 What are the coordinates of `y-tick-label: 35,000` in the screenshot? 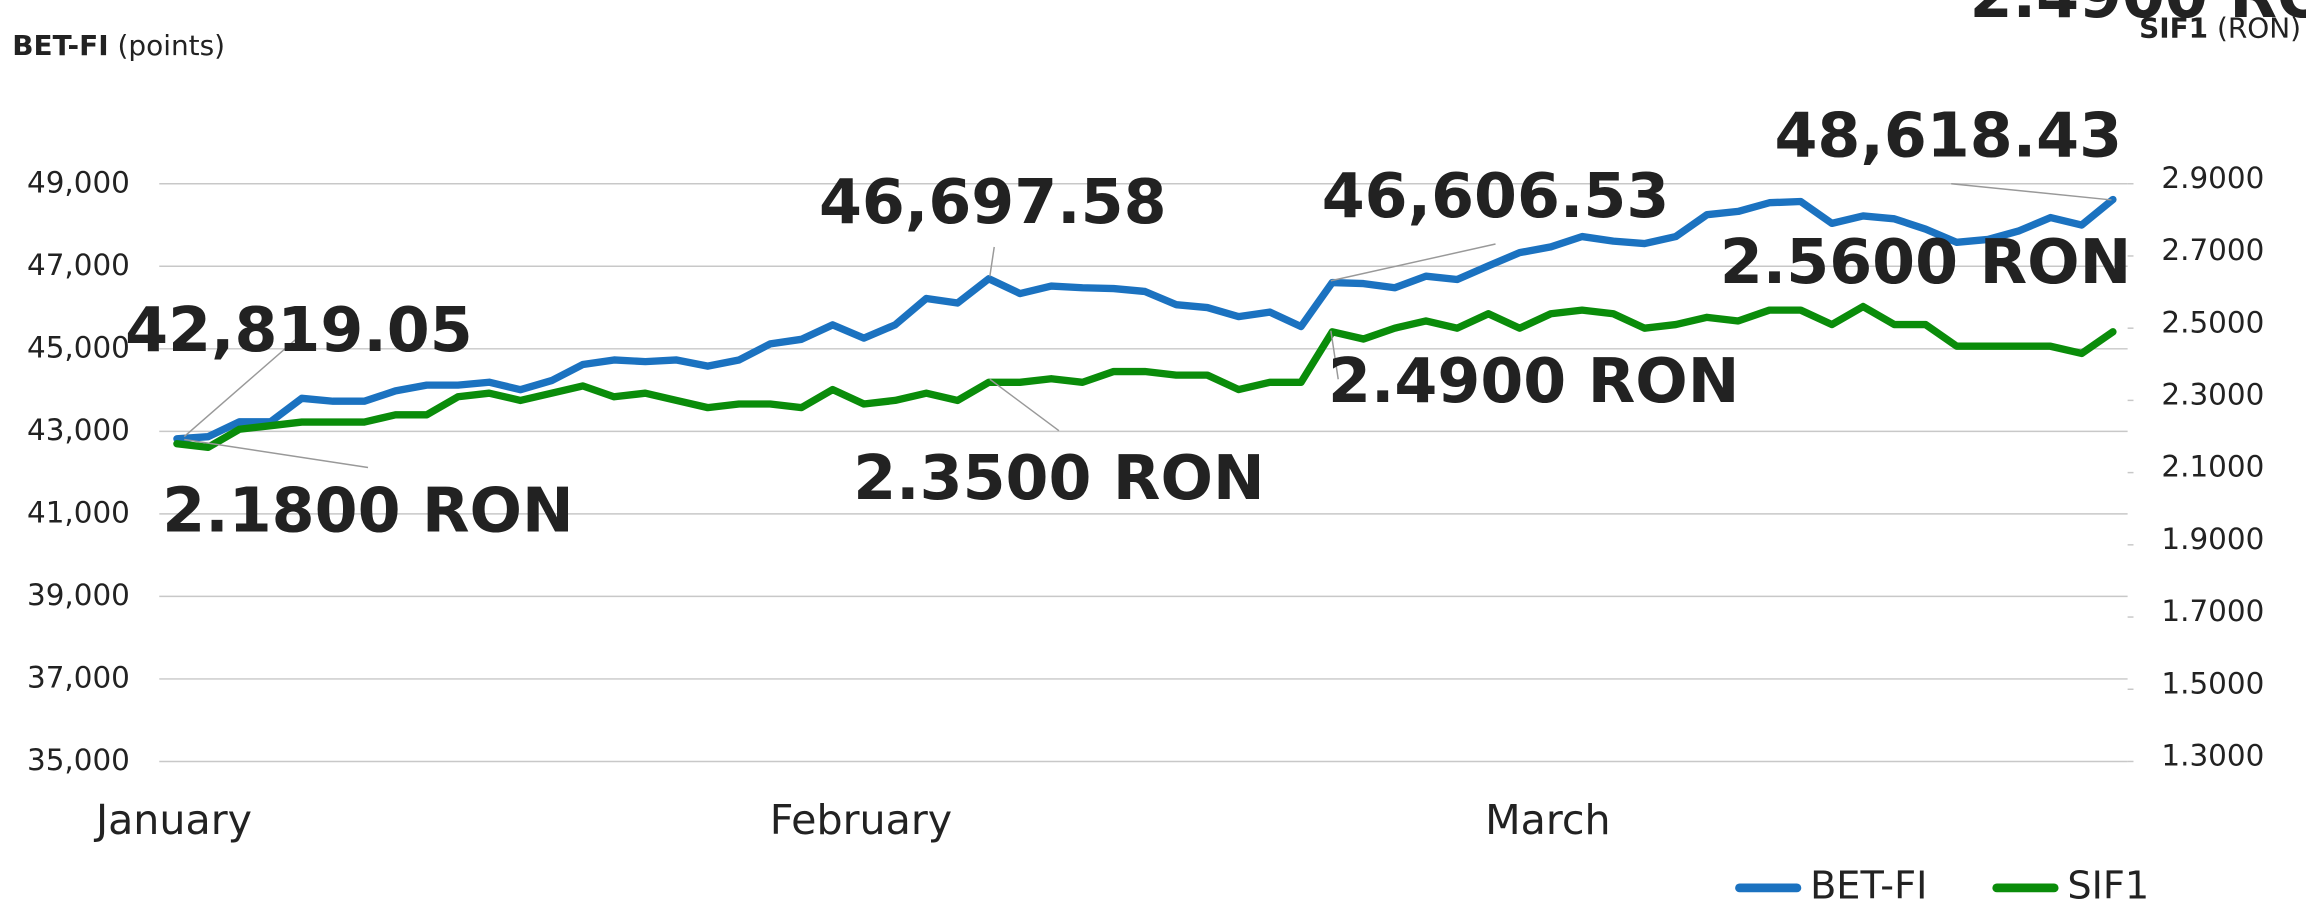 It's located at (78, 760).